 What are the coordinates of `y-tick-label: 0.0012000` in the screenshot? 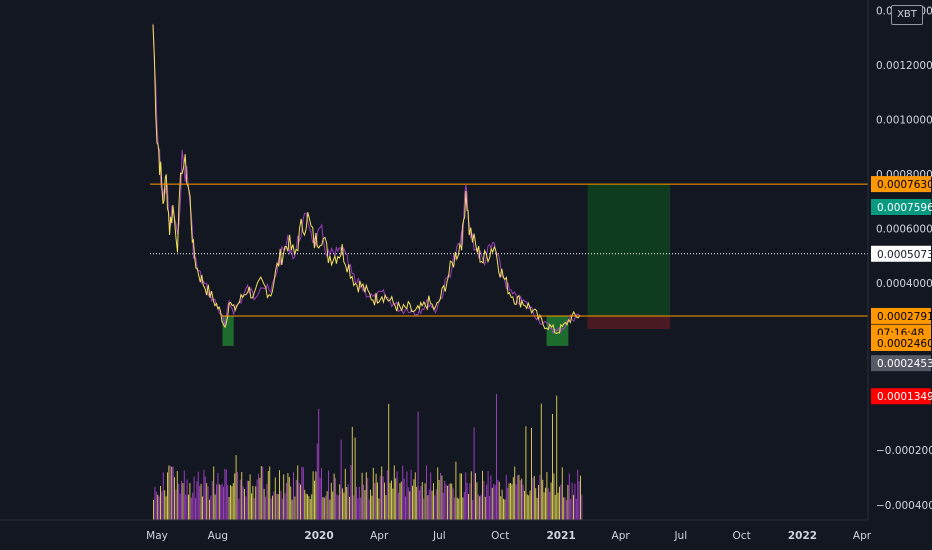 It's located at (904, 66).